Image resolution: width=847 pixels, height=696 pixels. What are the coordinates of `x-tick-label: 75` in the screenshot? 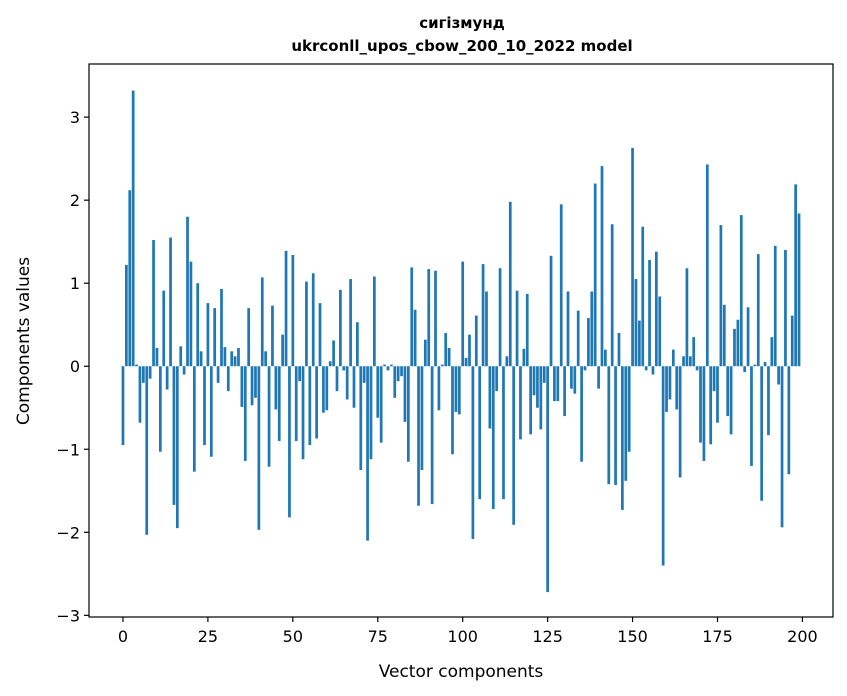 It's located at (378, 636).